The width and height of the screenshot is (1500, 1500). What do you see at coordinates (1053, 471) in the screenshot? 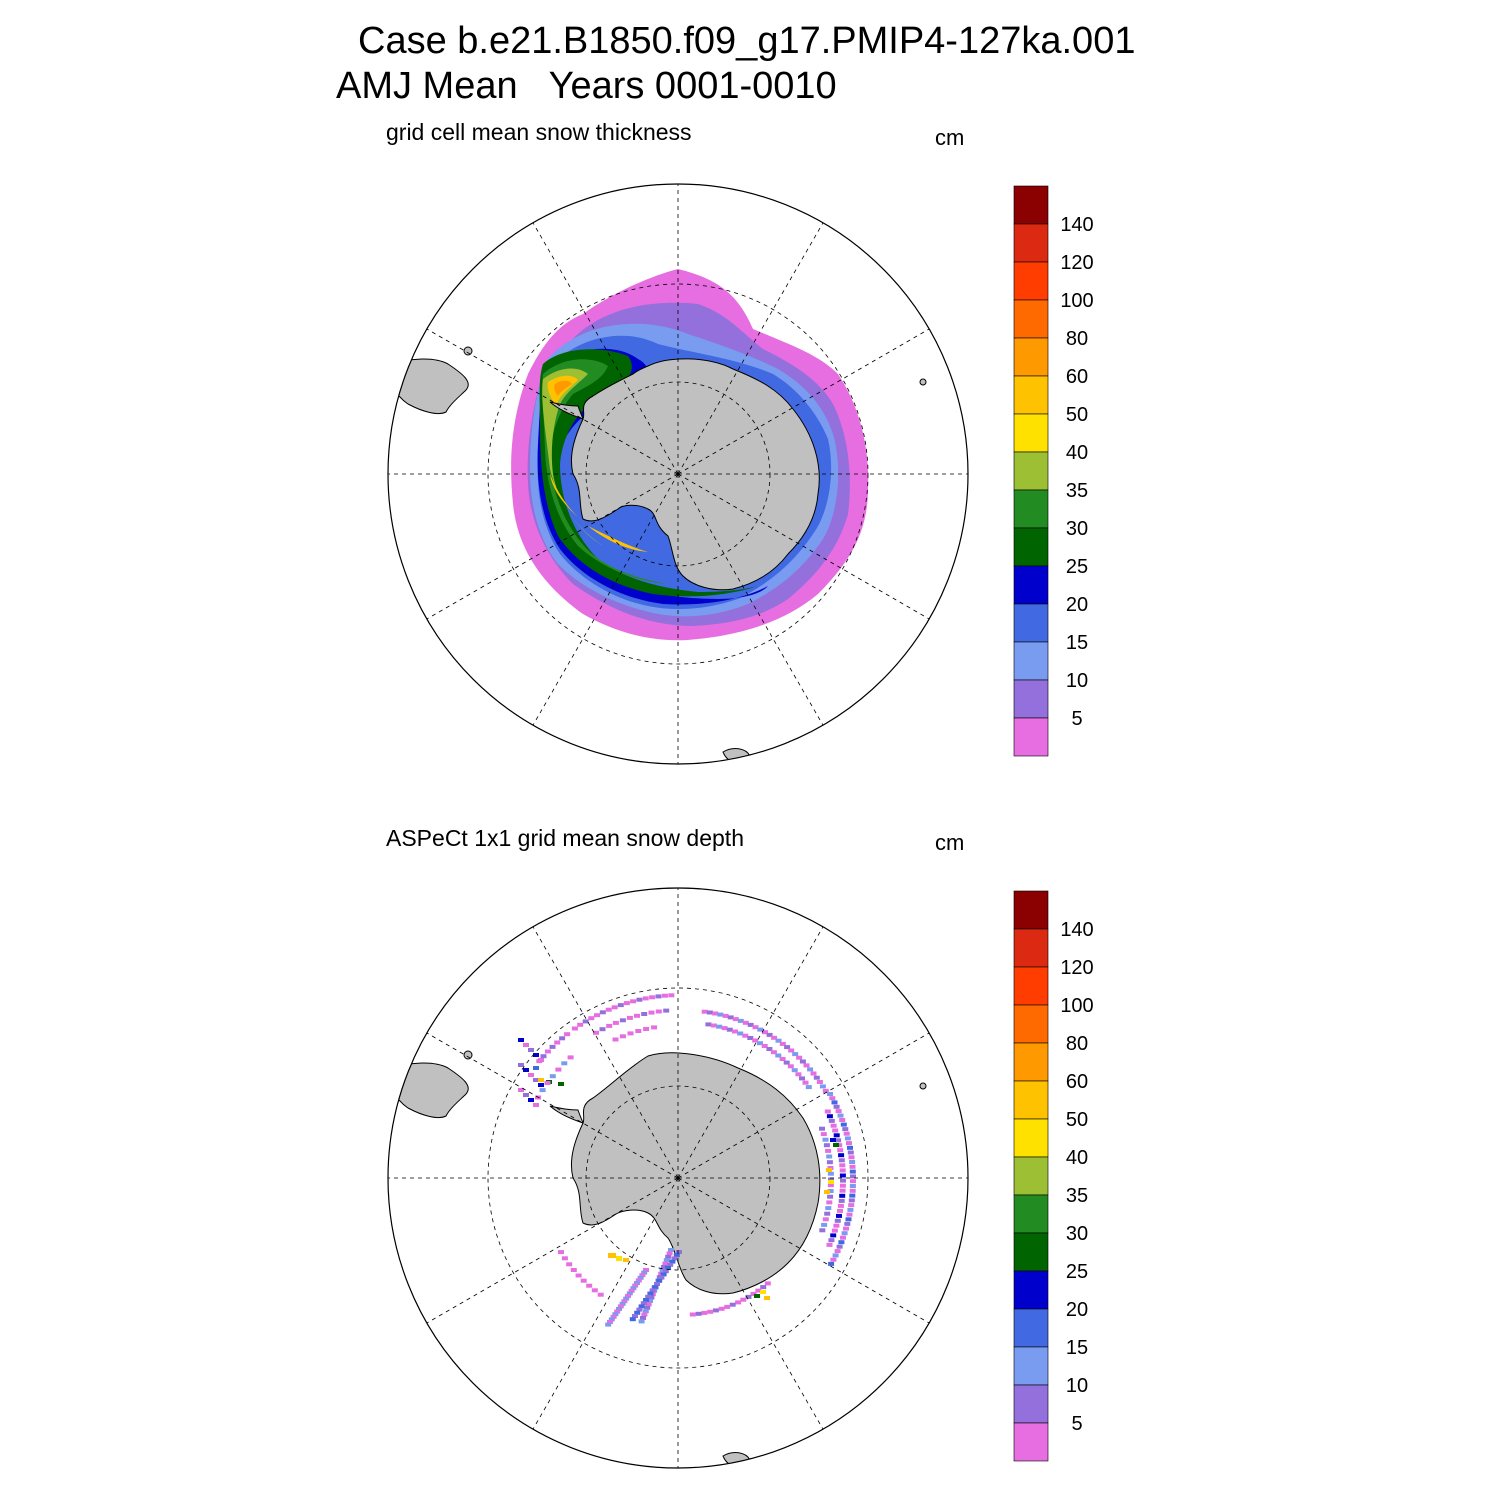
I see `panel1-colorbar: 140 120 100 80 60 50 40 35 30 25 20 15 10 5` at bounding box center [1053, 471].